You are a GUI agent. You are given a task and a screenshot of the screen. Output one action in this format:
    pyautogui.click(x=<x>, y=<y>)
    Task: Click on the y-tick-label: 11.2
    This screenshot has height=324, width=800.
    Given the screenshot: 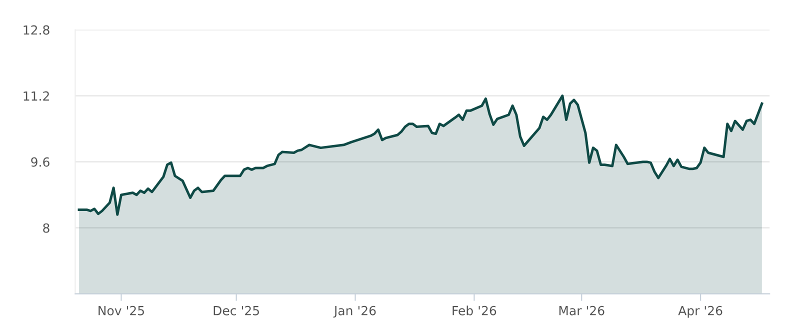 What is the action you would take?
    pyautogui.click(x=36, y=96)
    